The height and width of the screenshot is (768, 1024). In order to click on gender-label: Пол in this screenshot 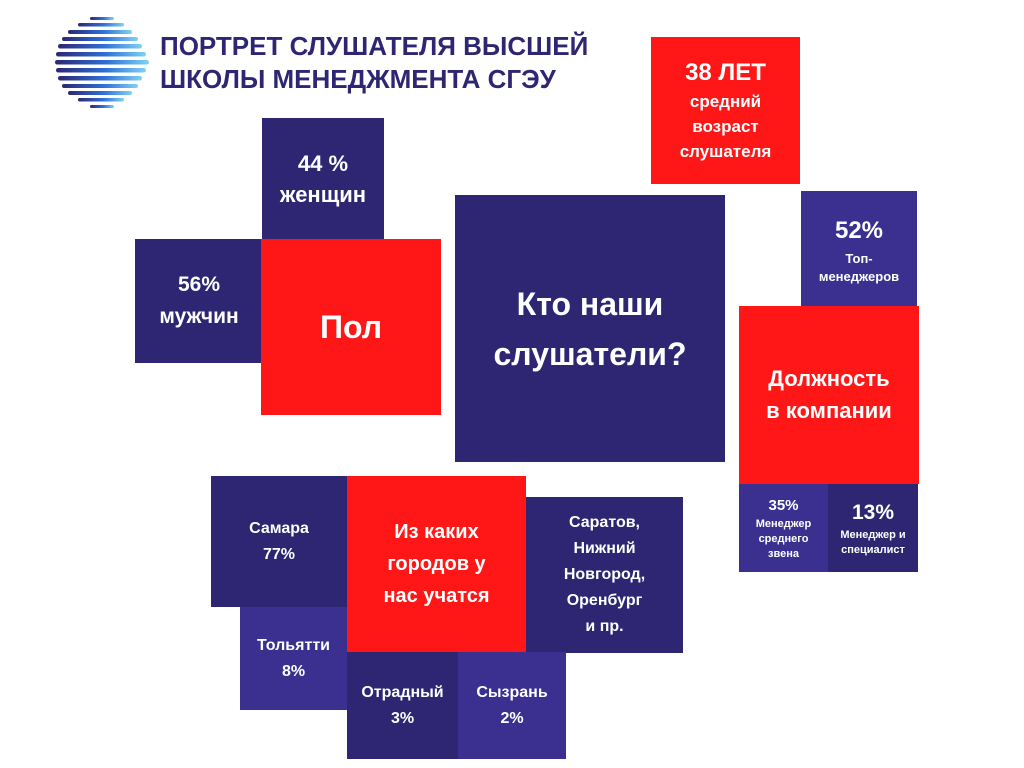, I will do `click(351, 326)`.